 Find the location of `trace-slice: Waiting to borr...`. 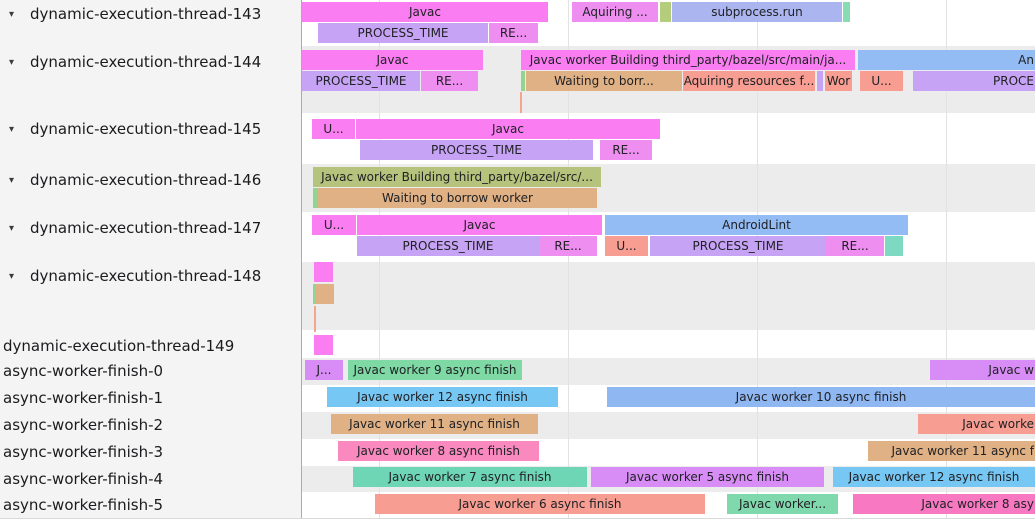

trace-slice: Waiting to borr... is located at coordinates (604, 81).